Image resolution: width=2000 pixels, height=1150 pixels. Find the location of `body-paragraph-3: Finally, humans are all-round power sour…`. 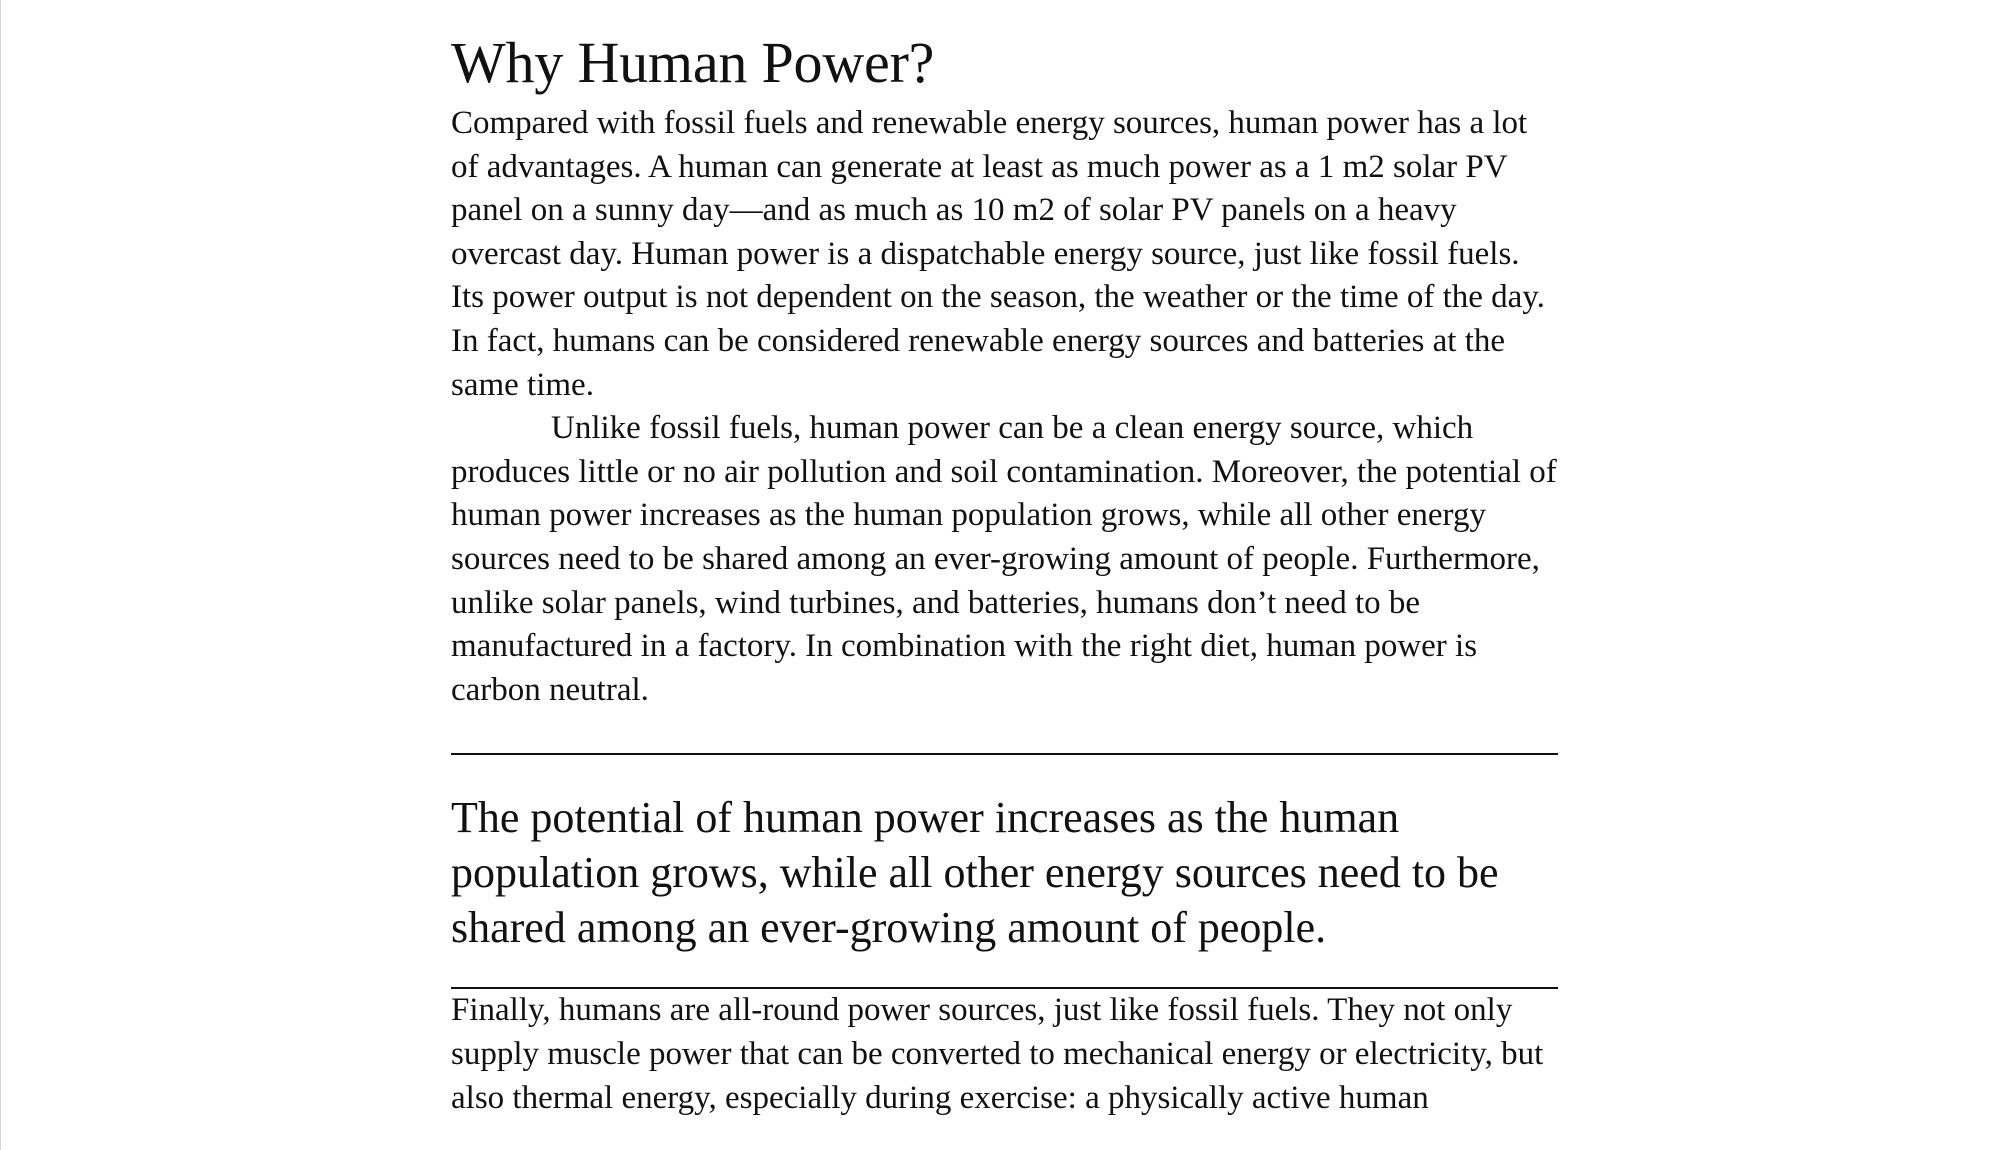

body-paragraph-3: Finally, humans are all-round power sour… is located at coordinates (997, 1054).